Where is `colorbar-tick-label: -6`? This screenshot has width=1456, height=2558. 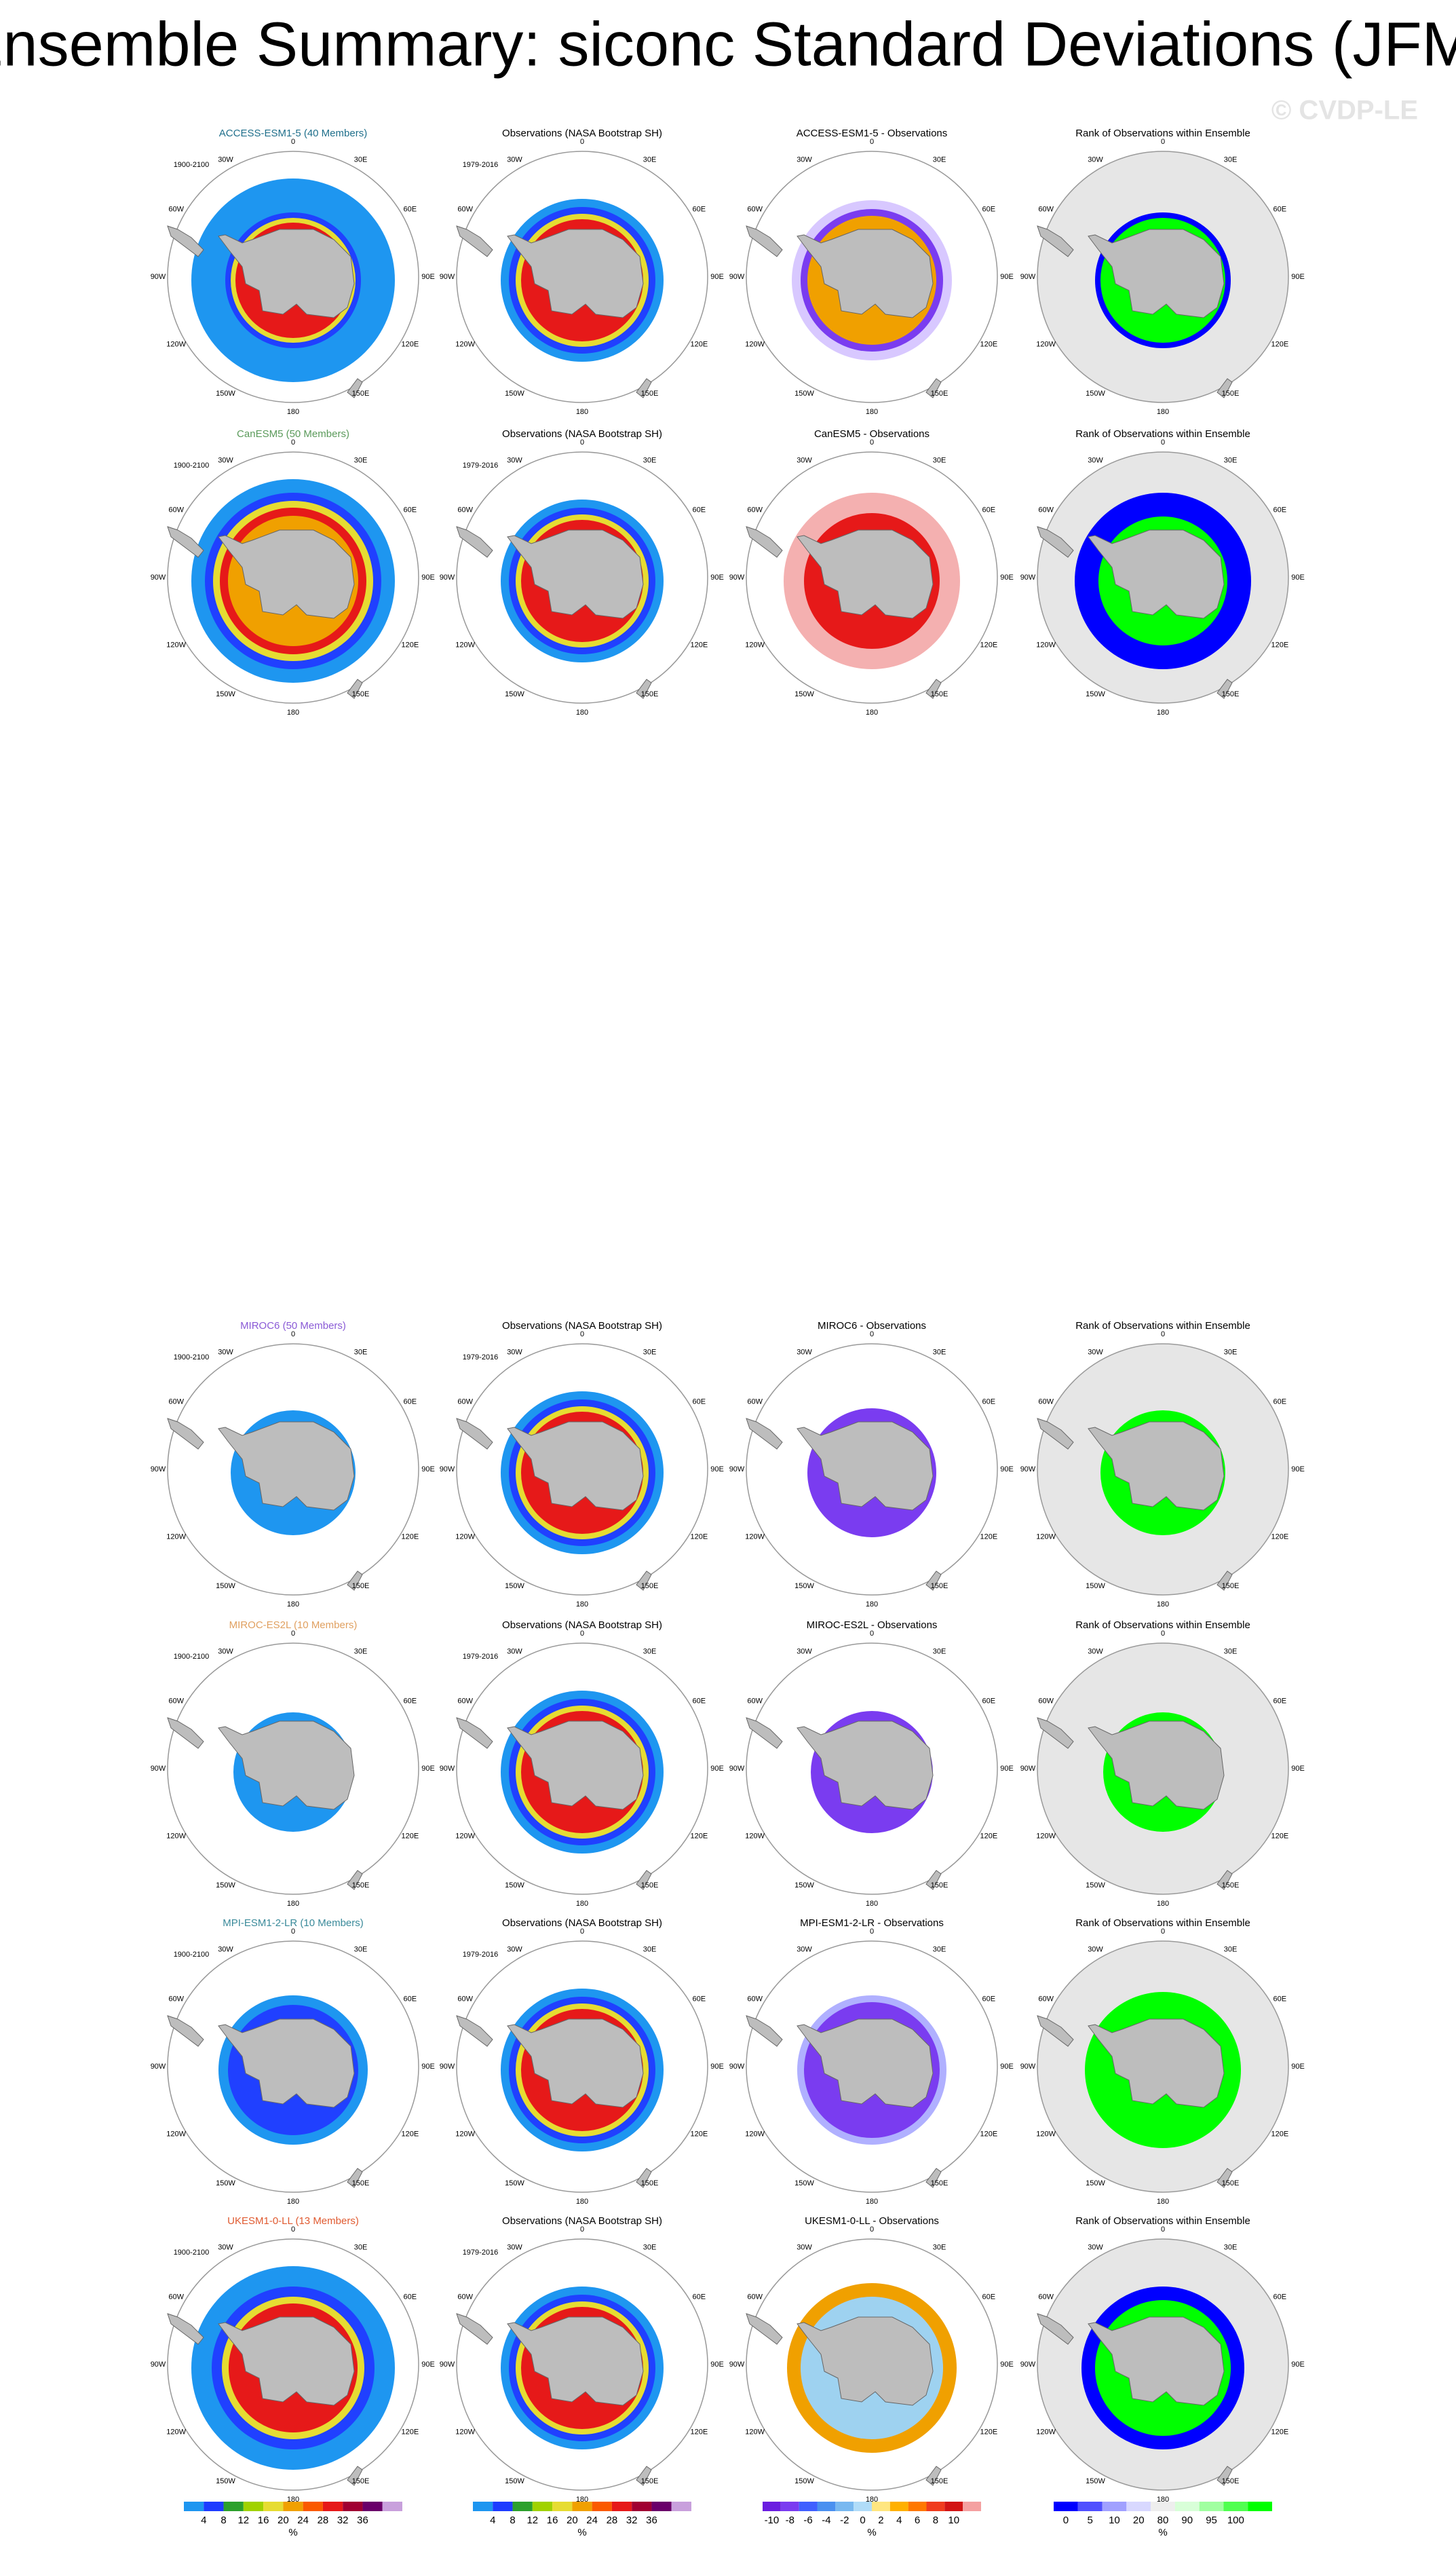
colorbar-tick-label: -6 is located at coordinates (808, 2521).